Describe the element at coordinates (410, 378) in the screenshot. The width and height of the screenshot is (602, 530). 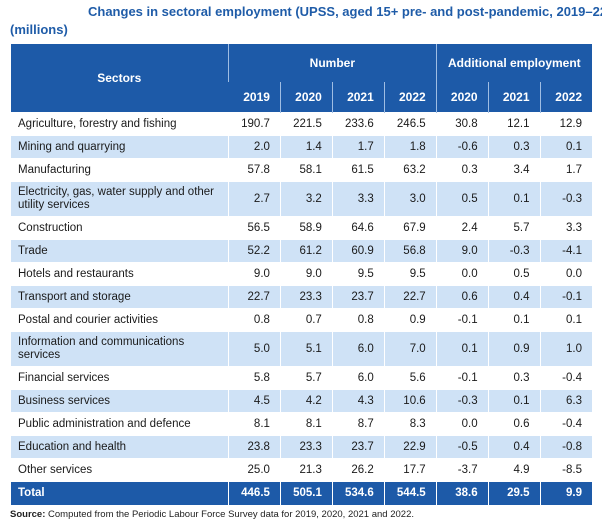
I see `value-cell: 5.6` at that location.